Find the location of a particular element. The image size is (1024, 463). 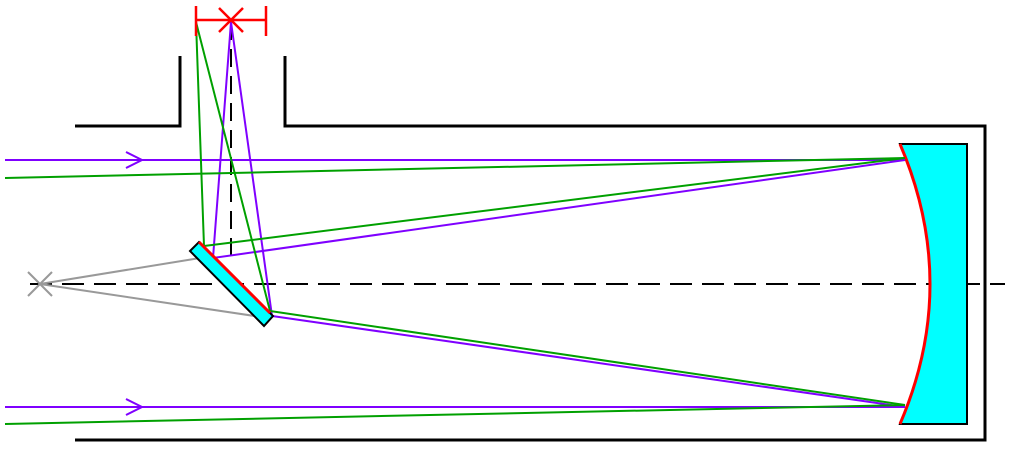

secondary-mirror is located at coordinates (231, 284).